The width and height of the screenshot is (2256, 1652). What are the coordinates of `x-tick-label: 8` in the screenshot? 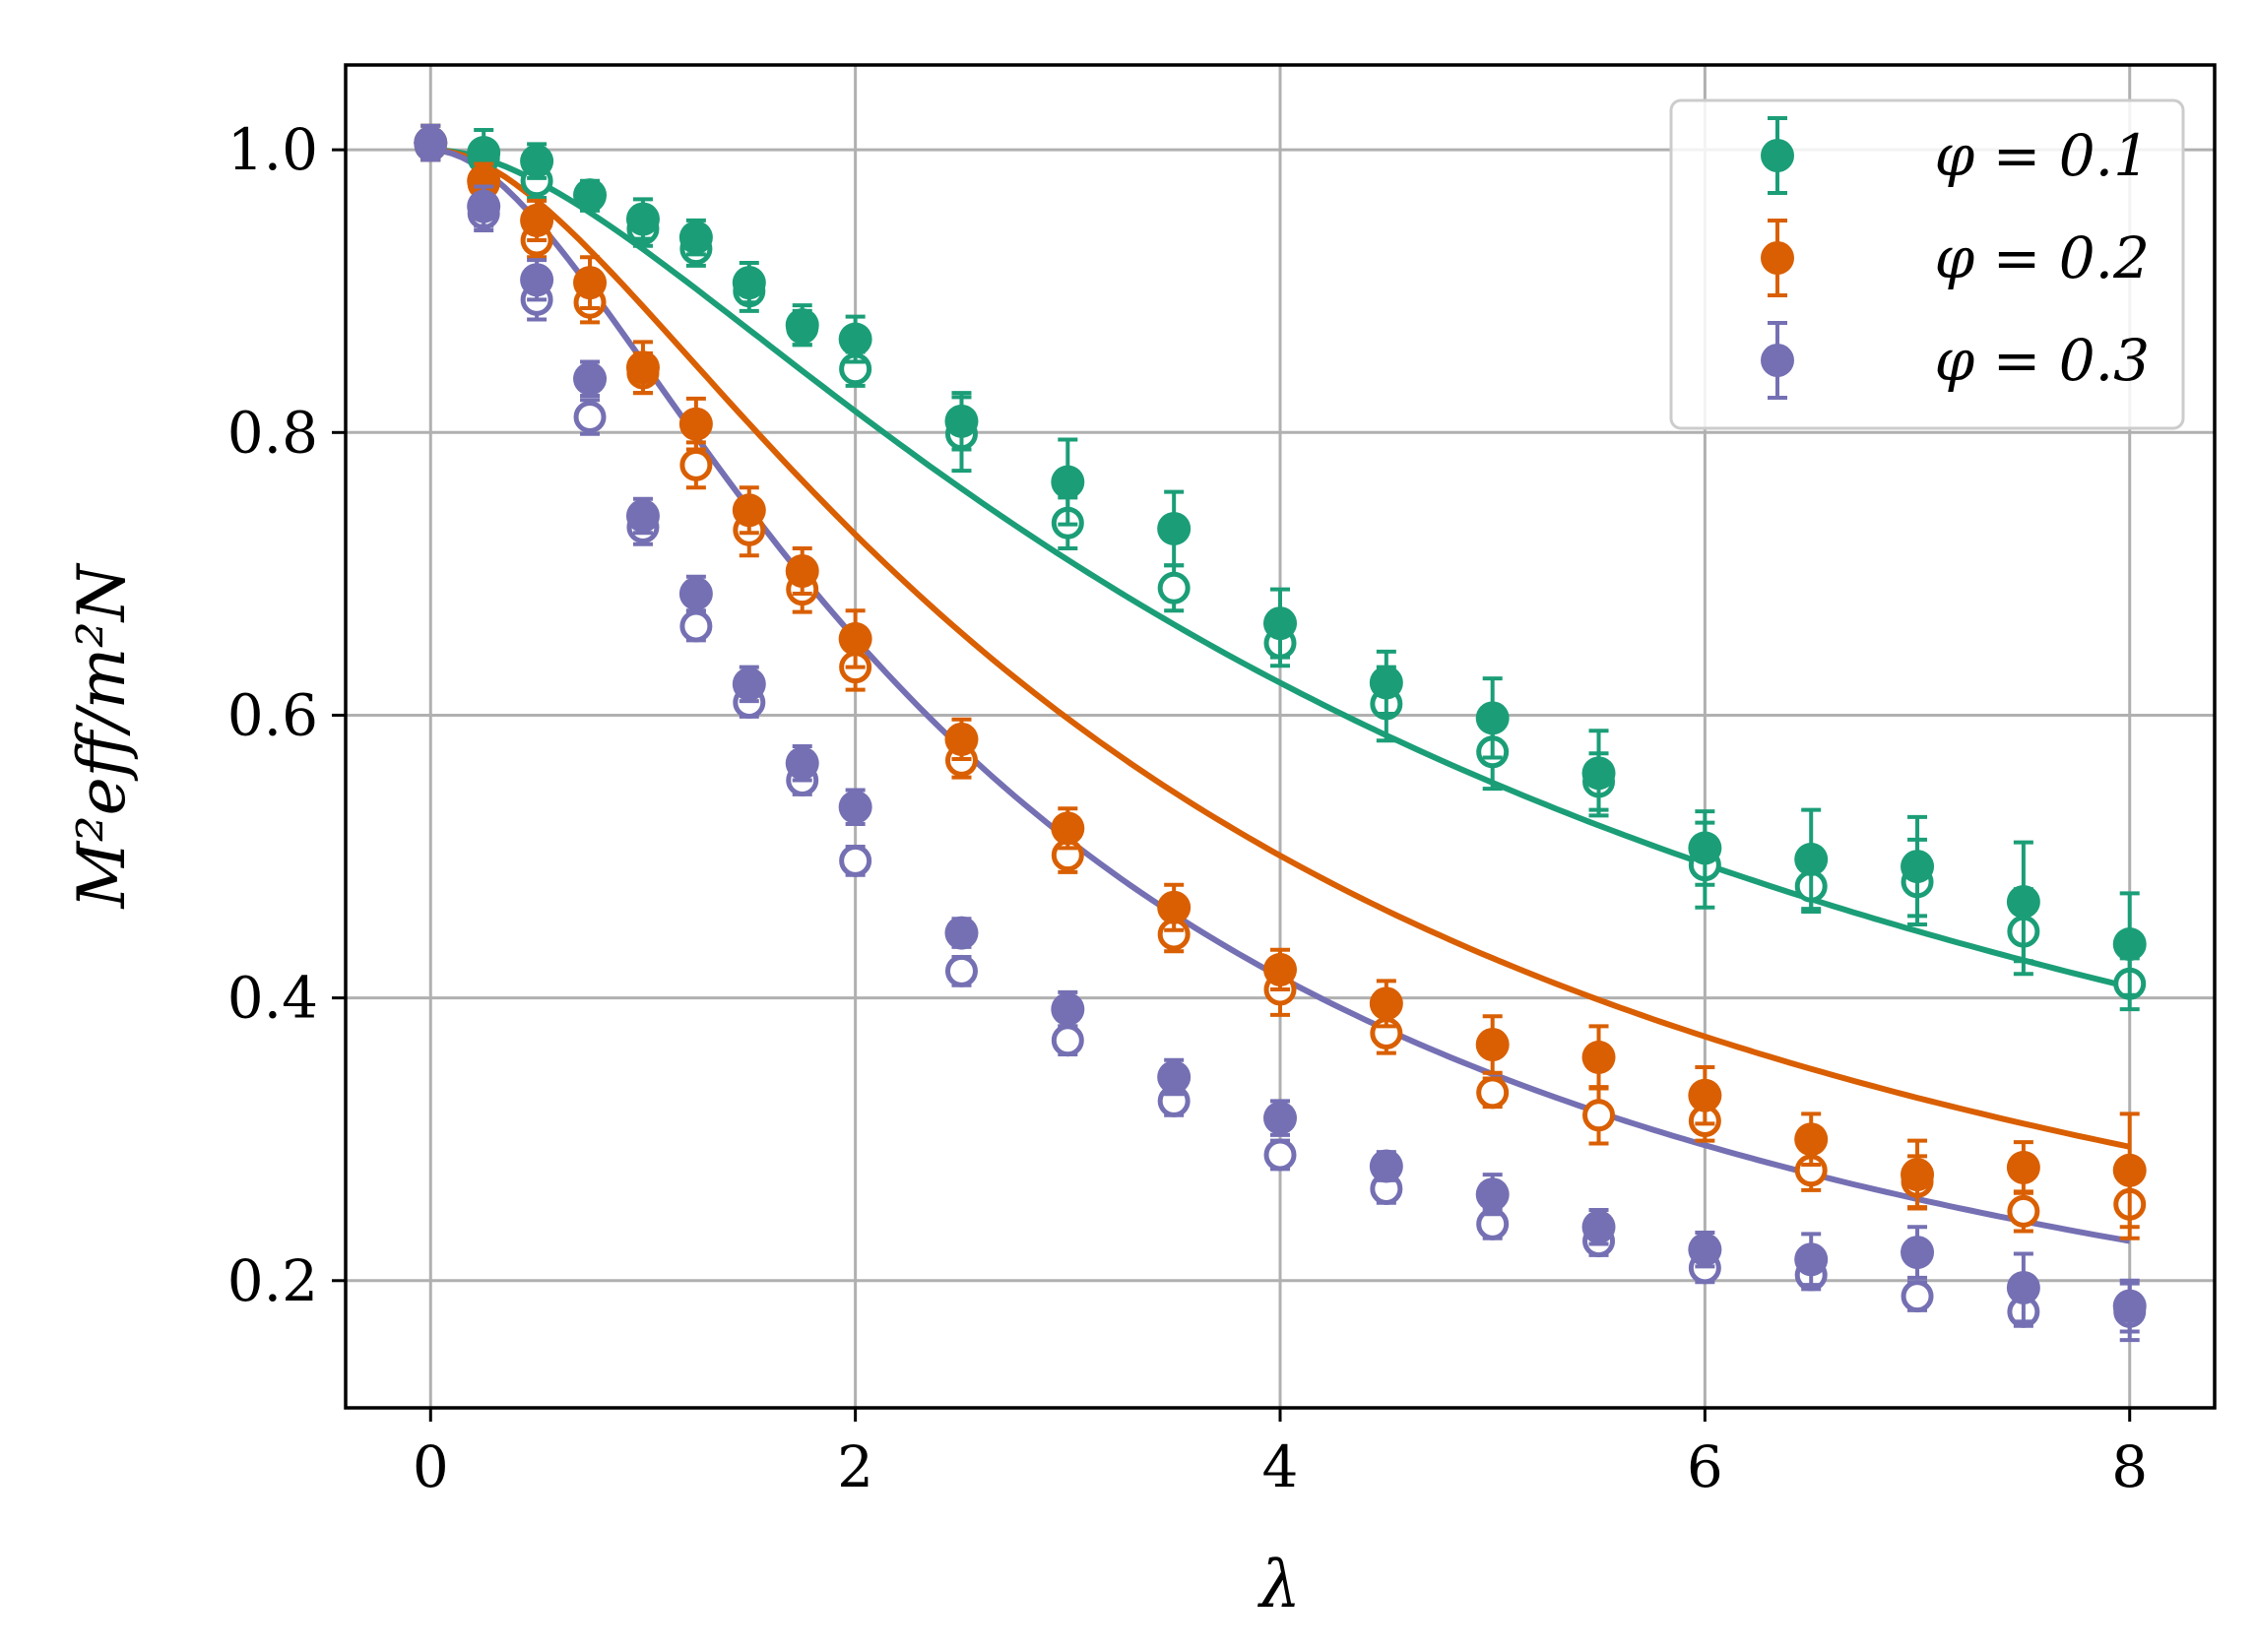 It's located at (2129, 1467).